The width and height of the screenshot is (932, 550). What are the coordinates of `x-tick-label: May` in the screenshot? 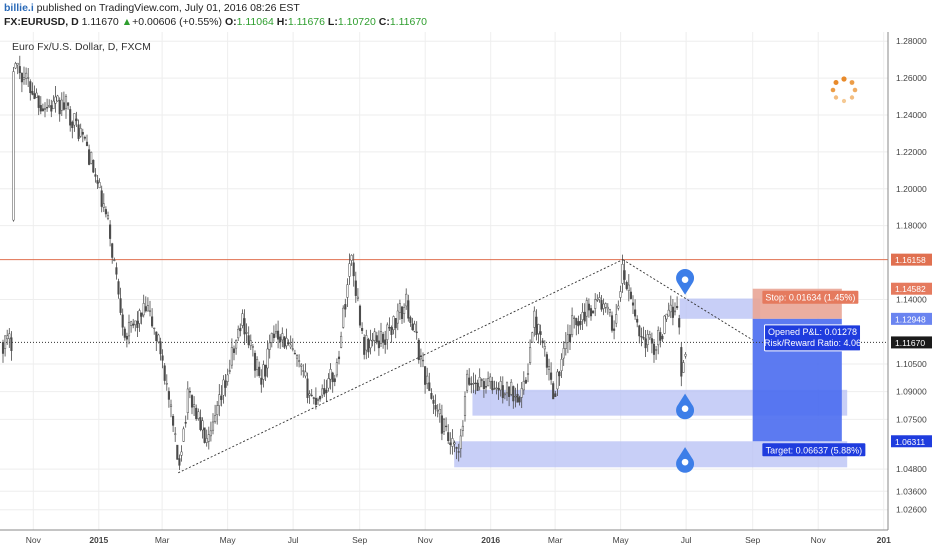 It's located at (228, 540).